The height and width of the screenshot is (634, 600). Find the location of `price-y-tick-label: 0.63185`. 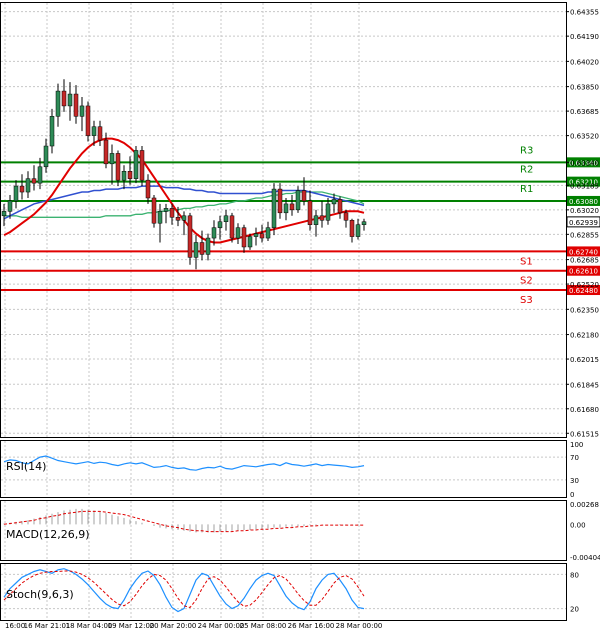

price-y-tick-label: 0.63185 is located at coordinates (584, 186).